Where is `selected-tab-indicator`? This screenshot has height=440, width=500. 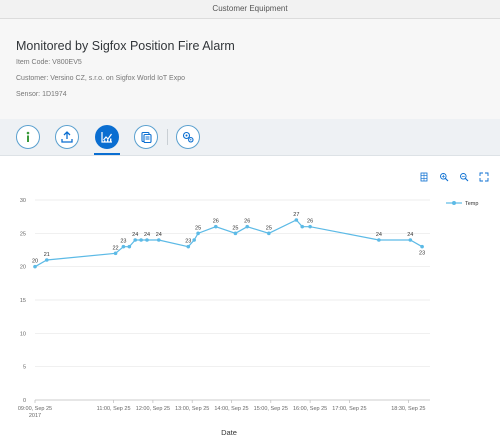
selected-tab-indicator is located at coordinates (107, 154).